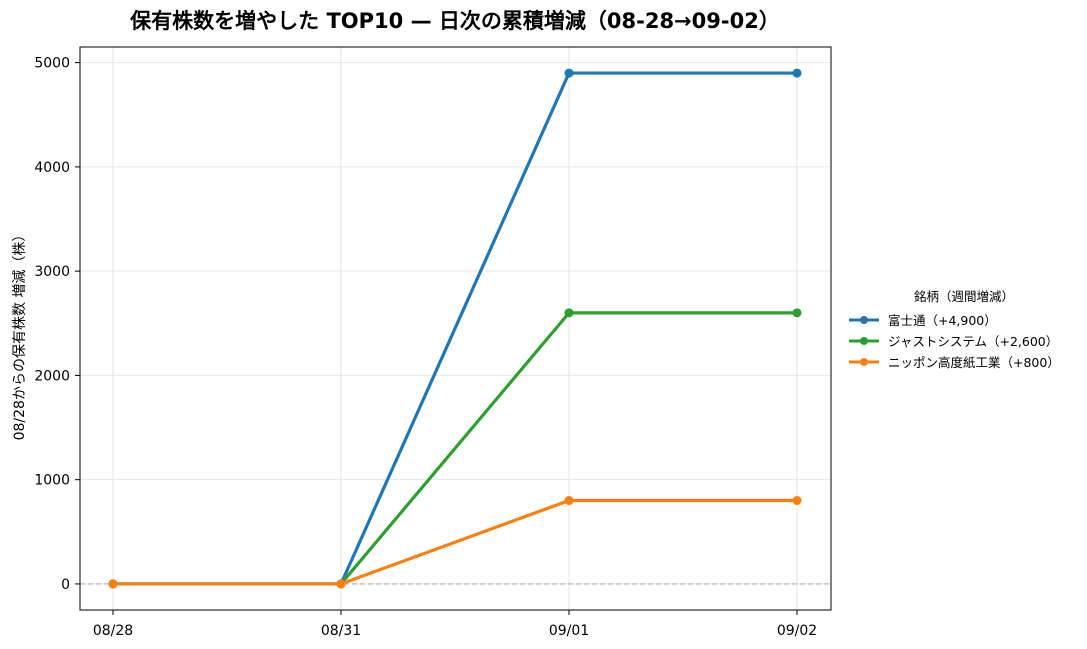 This screenshot has width=1087, height=649. What do you see at coordinates (52, 272) in the screenshot?
I see `y-tick-label: 3000` at bounding box center [52, 272].